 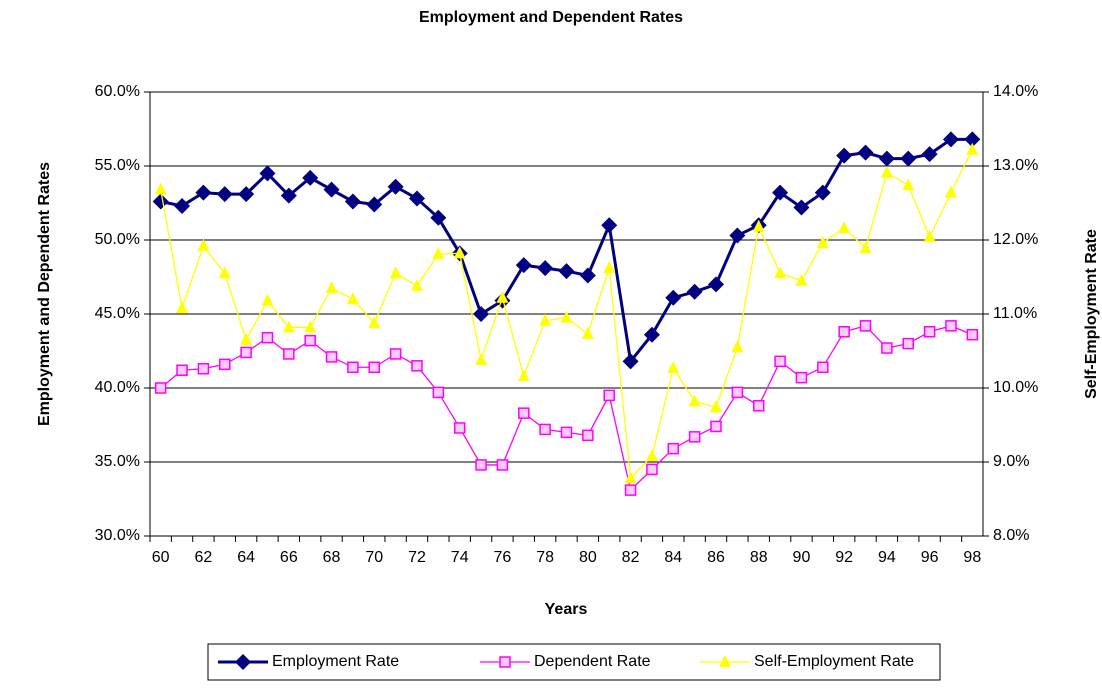 I want to click on y2-tick-label: 12.0%, so click(x=1015, y=239).